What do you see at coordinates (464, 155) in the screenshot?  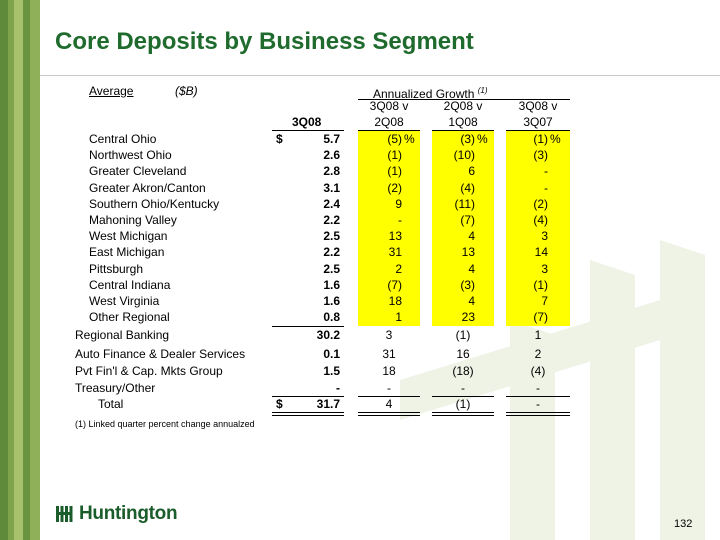 I see `row-growth-g2: (10)` at bounding box center [464, 155].